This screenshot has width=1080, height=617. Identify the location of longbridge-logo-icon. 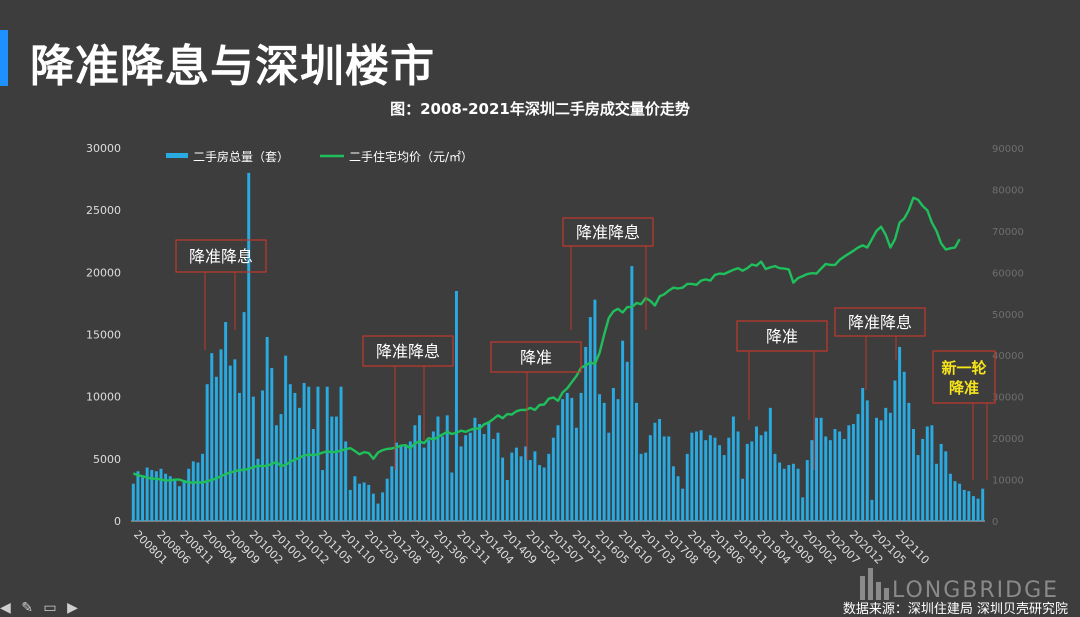
(874, 584).